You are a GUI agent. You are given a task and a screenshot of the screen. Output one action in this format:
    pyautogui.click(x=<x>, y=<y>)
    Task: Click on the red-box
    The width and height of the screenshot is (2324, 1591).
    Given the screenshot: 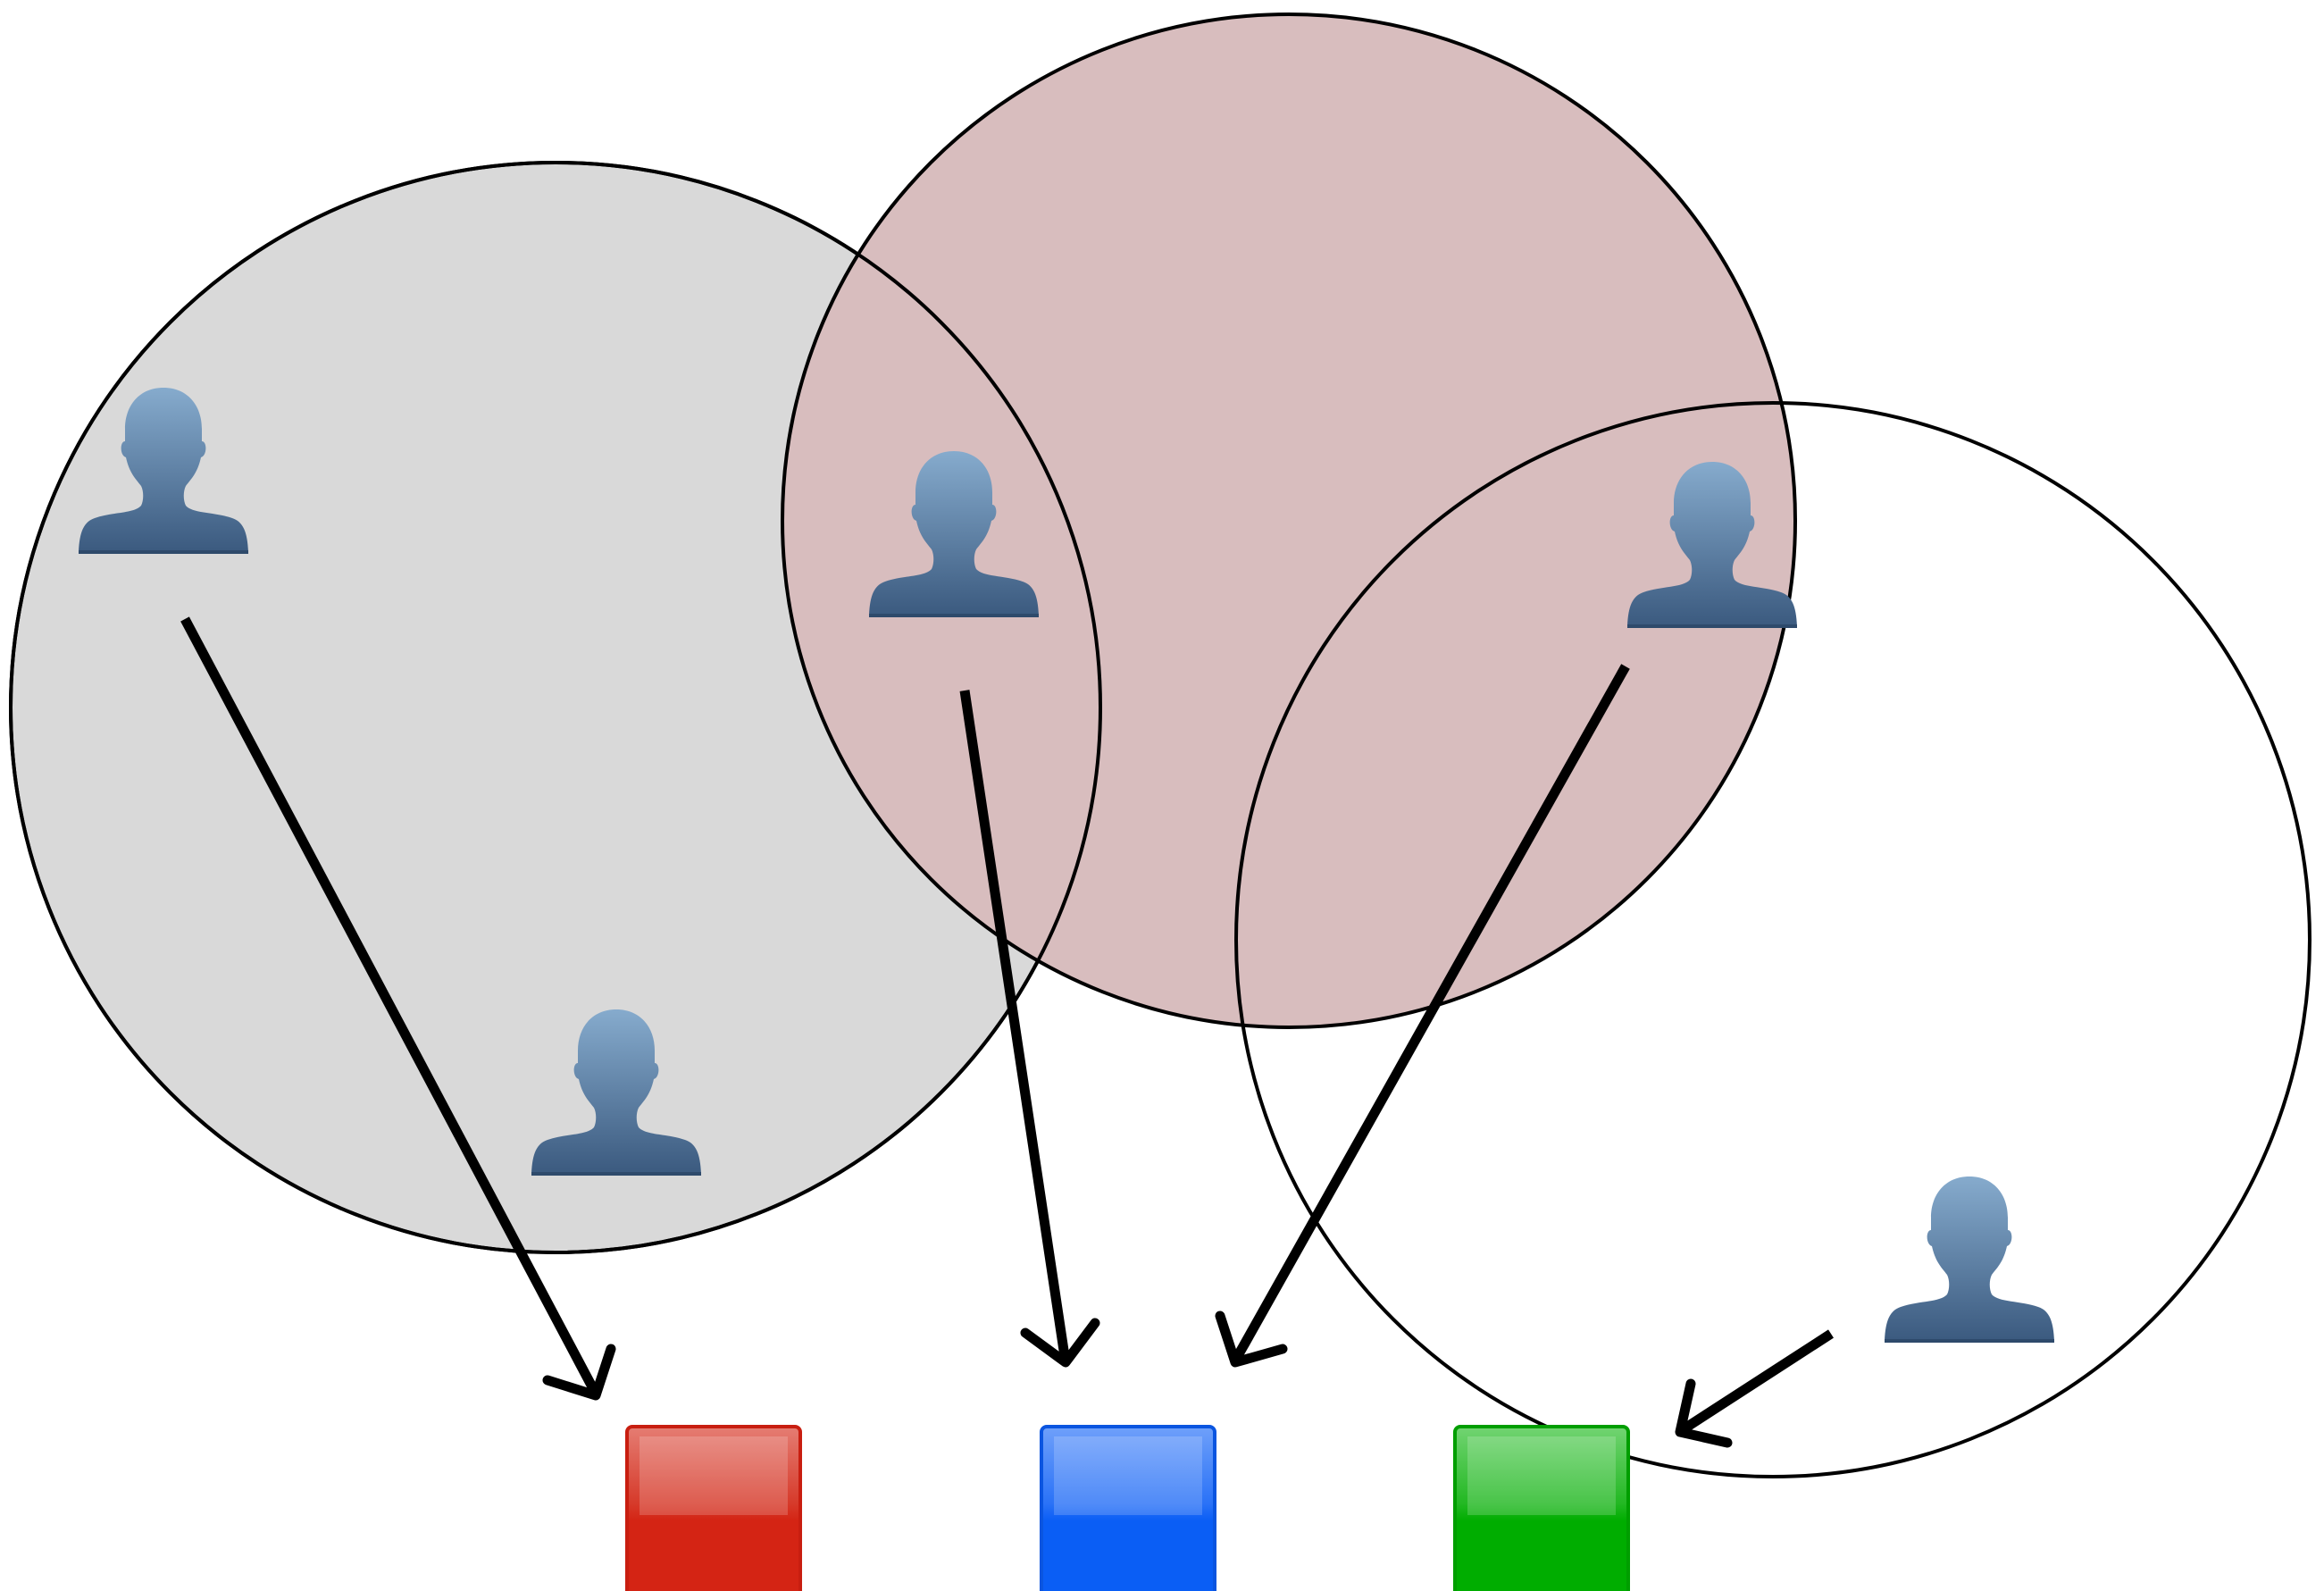 What is the action you would take?
    pyautogui.click(x=713, y=1509)
    